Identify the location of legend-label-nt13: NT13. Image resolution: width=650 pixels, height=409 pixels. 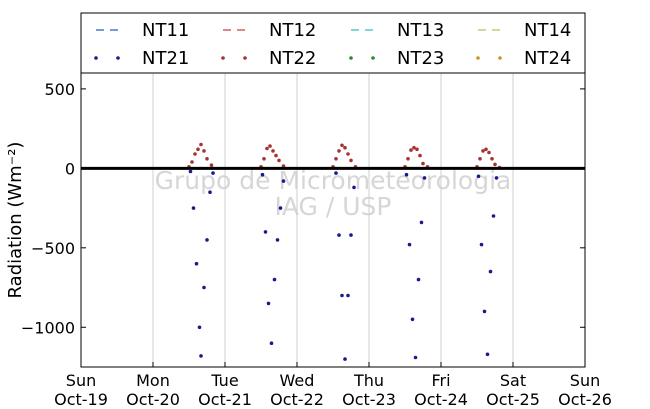
(420, 30).